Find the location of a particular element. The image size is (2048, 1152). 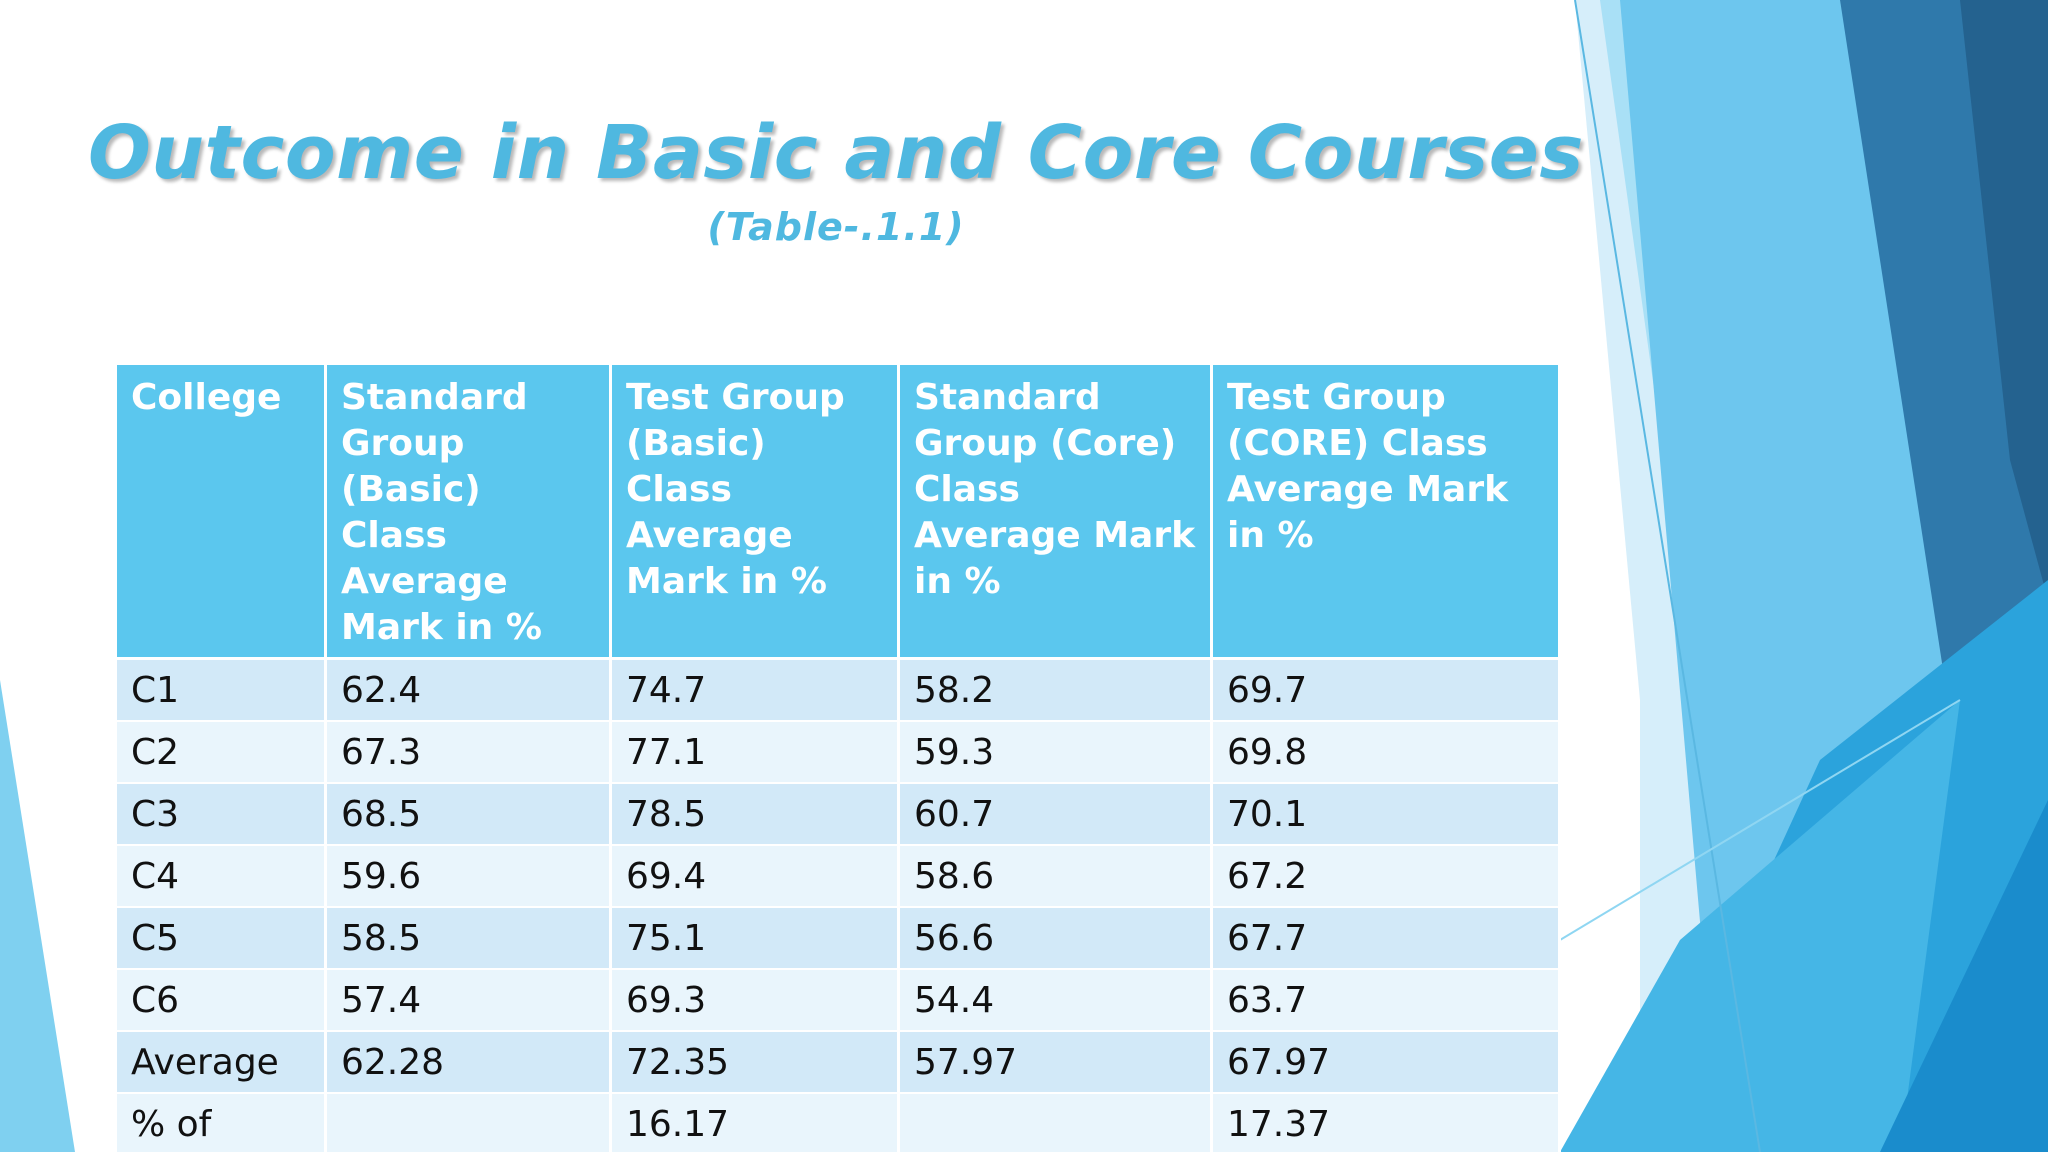

cell-test-basic: 78.5 is located at coordinates (754, 813).